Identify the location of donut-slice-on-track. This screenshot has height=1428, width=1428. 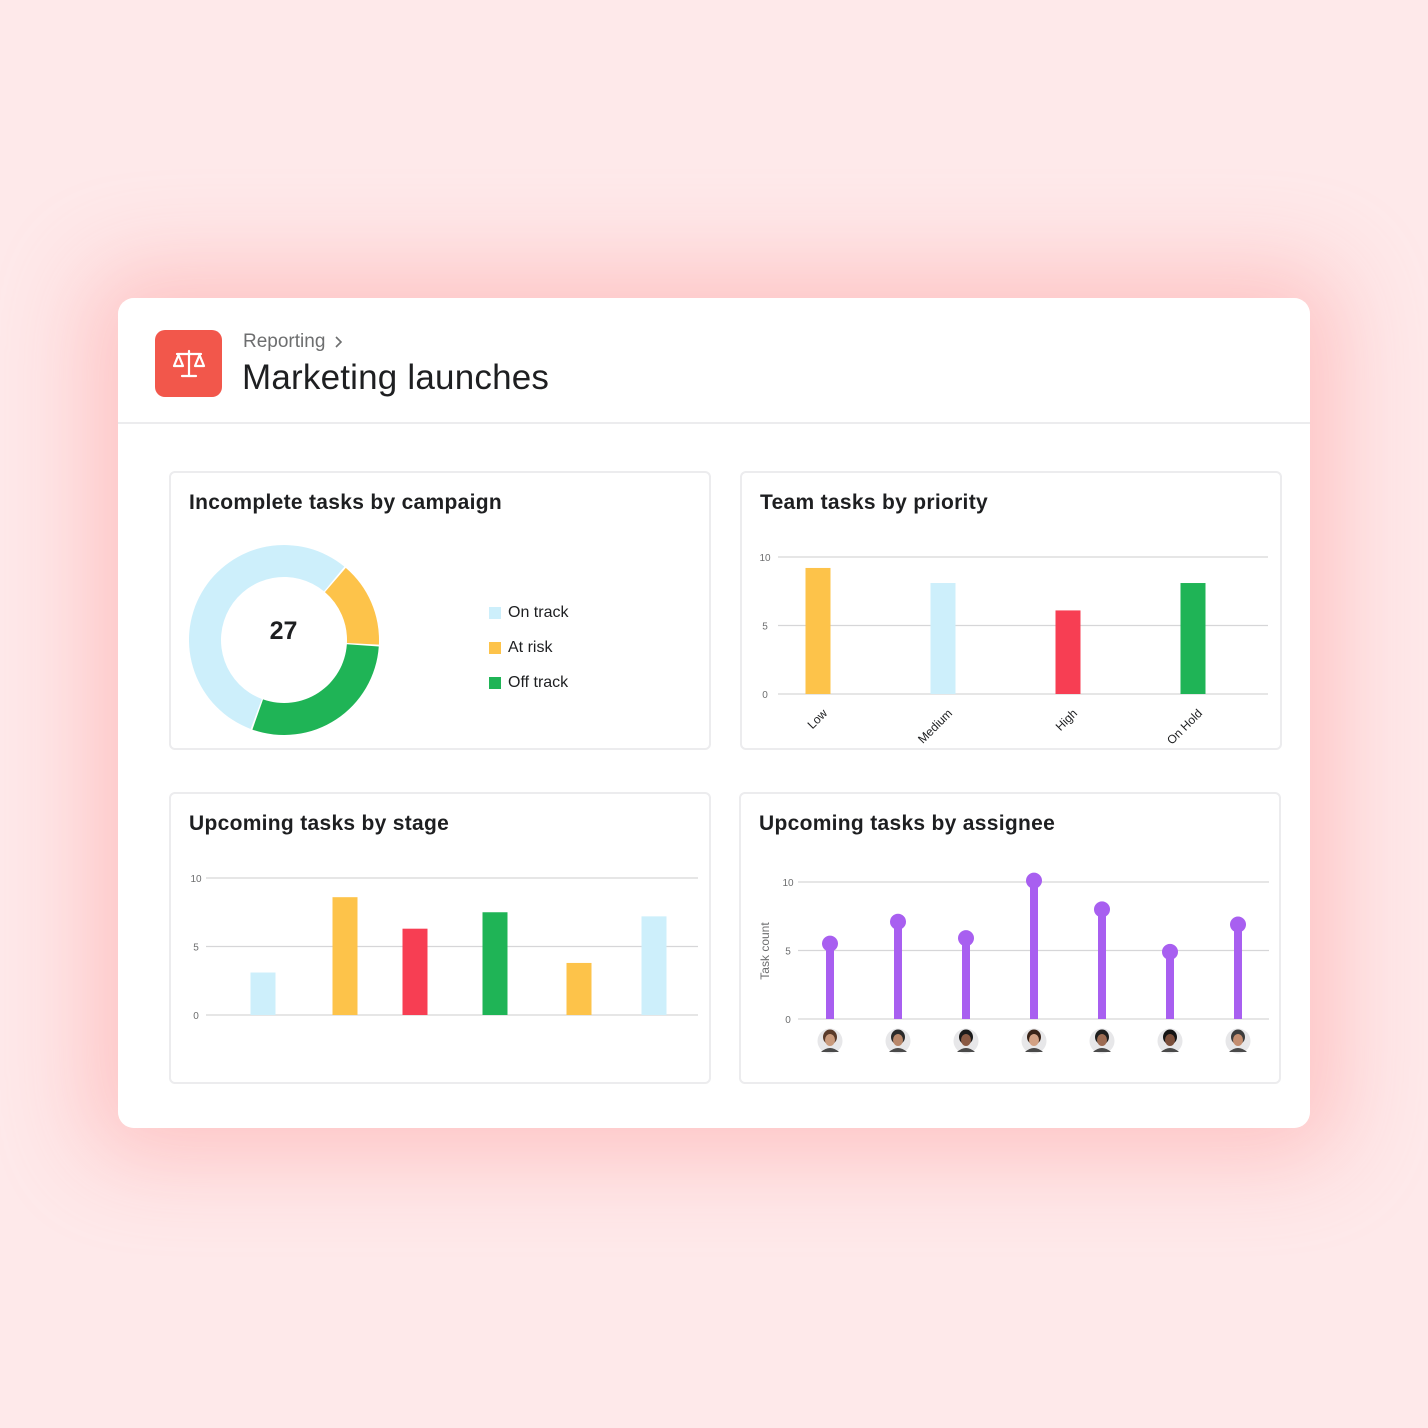
(267, 637).